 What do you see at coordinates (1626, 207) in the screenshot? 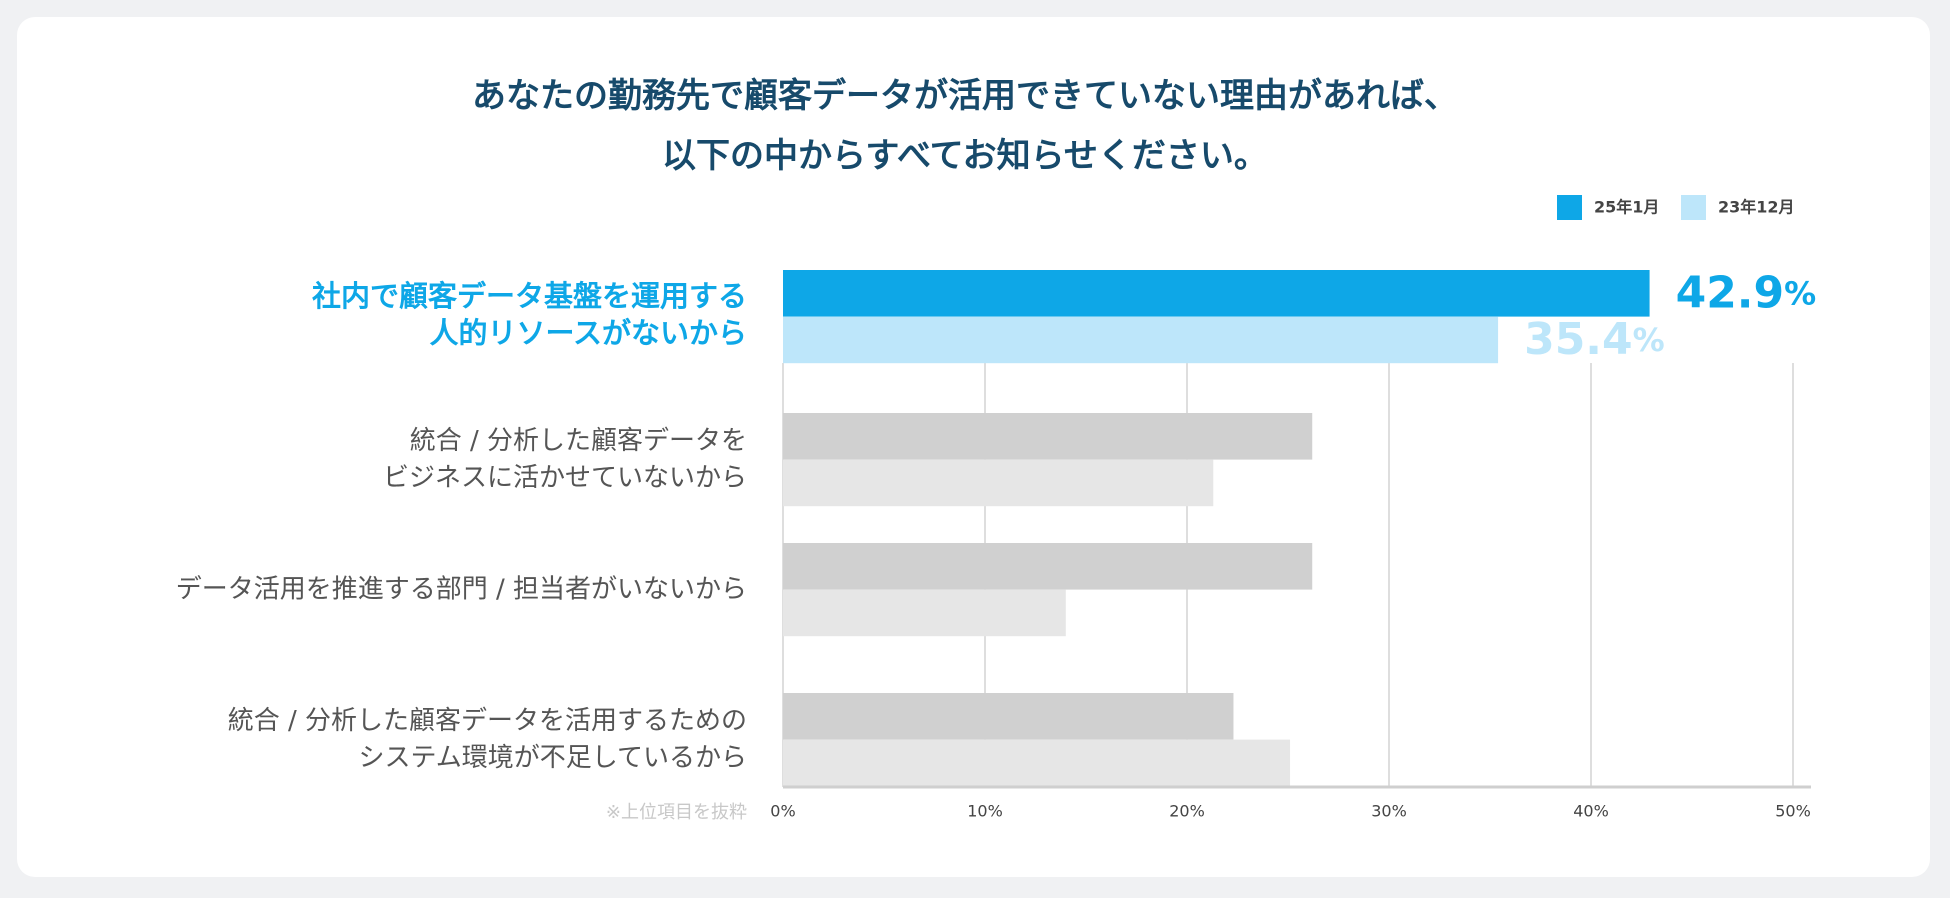
I see `legend-label: 25年1月` at bounding box center [1626, 207].